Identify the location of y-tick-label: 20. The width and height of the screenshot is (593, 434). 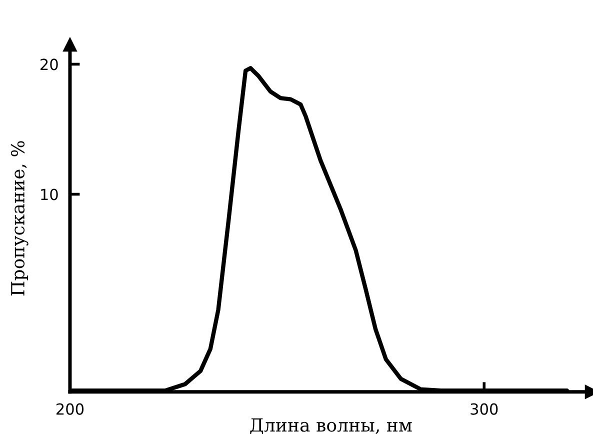
(49, 64).